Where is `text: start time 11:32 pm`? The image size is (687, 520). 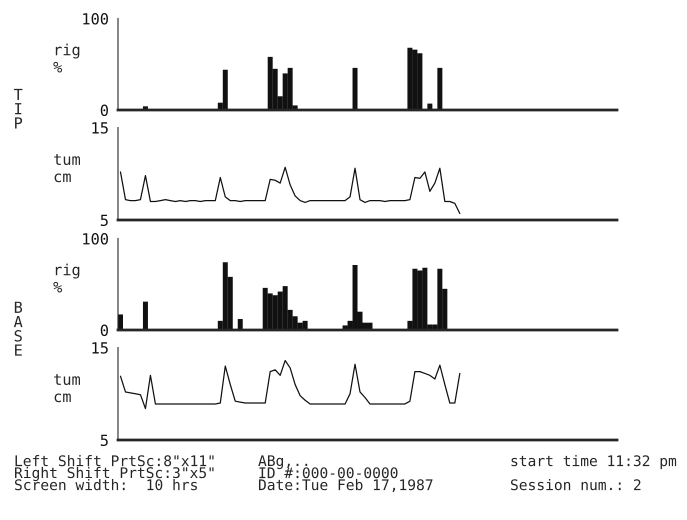 text: start time 11:32 pm is located at coordinates (594, 462).